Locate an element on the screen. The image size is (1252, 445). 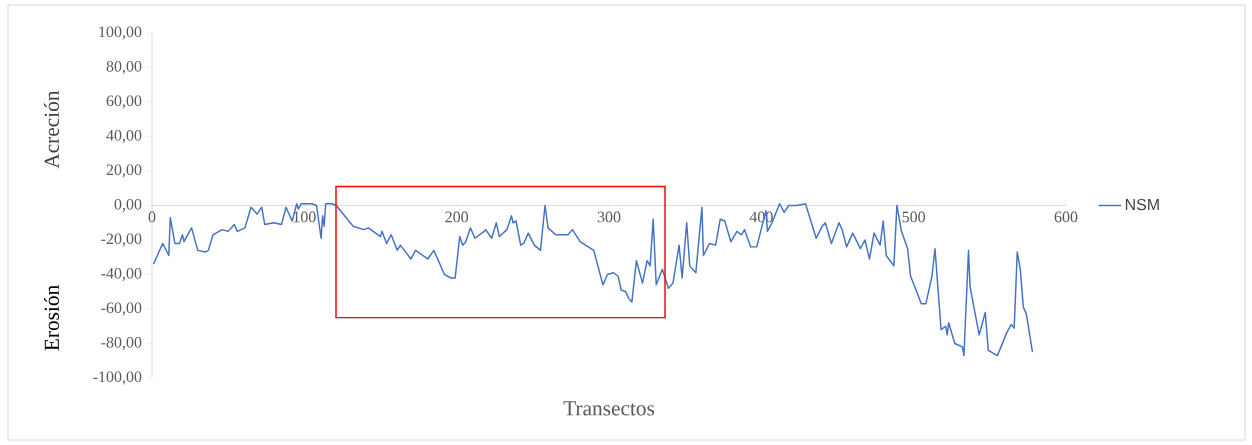
y-axis-title: Acreción is located at coordinates (51, 129).